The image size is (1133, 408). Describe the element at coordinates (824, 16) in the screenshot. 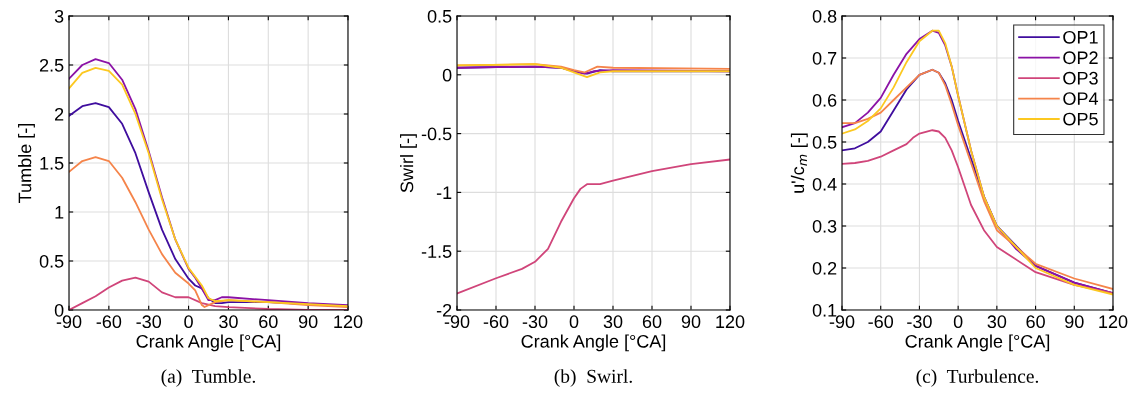

I see `y-tick-label: 0.8` at that location.